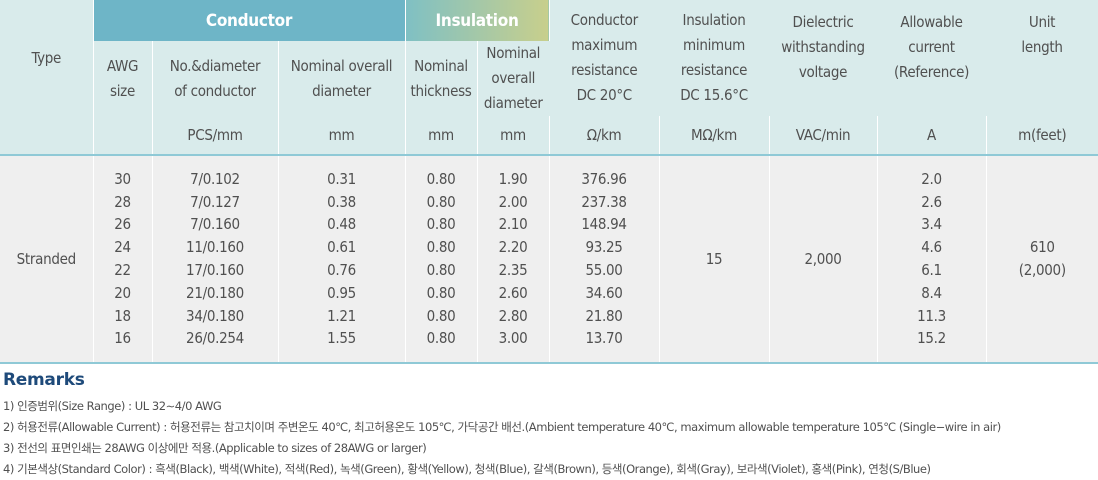 The height and width of the screenshot is (480, 1098). What do you see at coordinates (931, 270) in the screenshot?
I see `current-value: 6.1` at bounding box center [931, 270].